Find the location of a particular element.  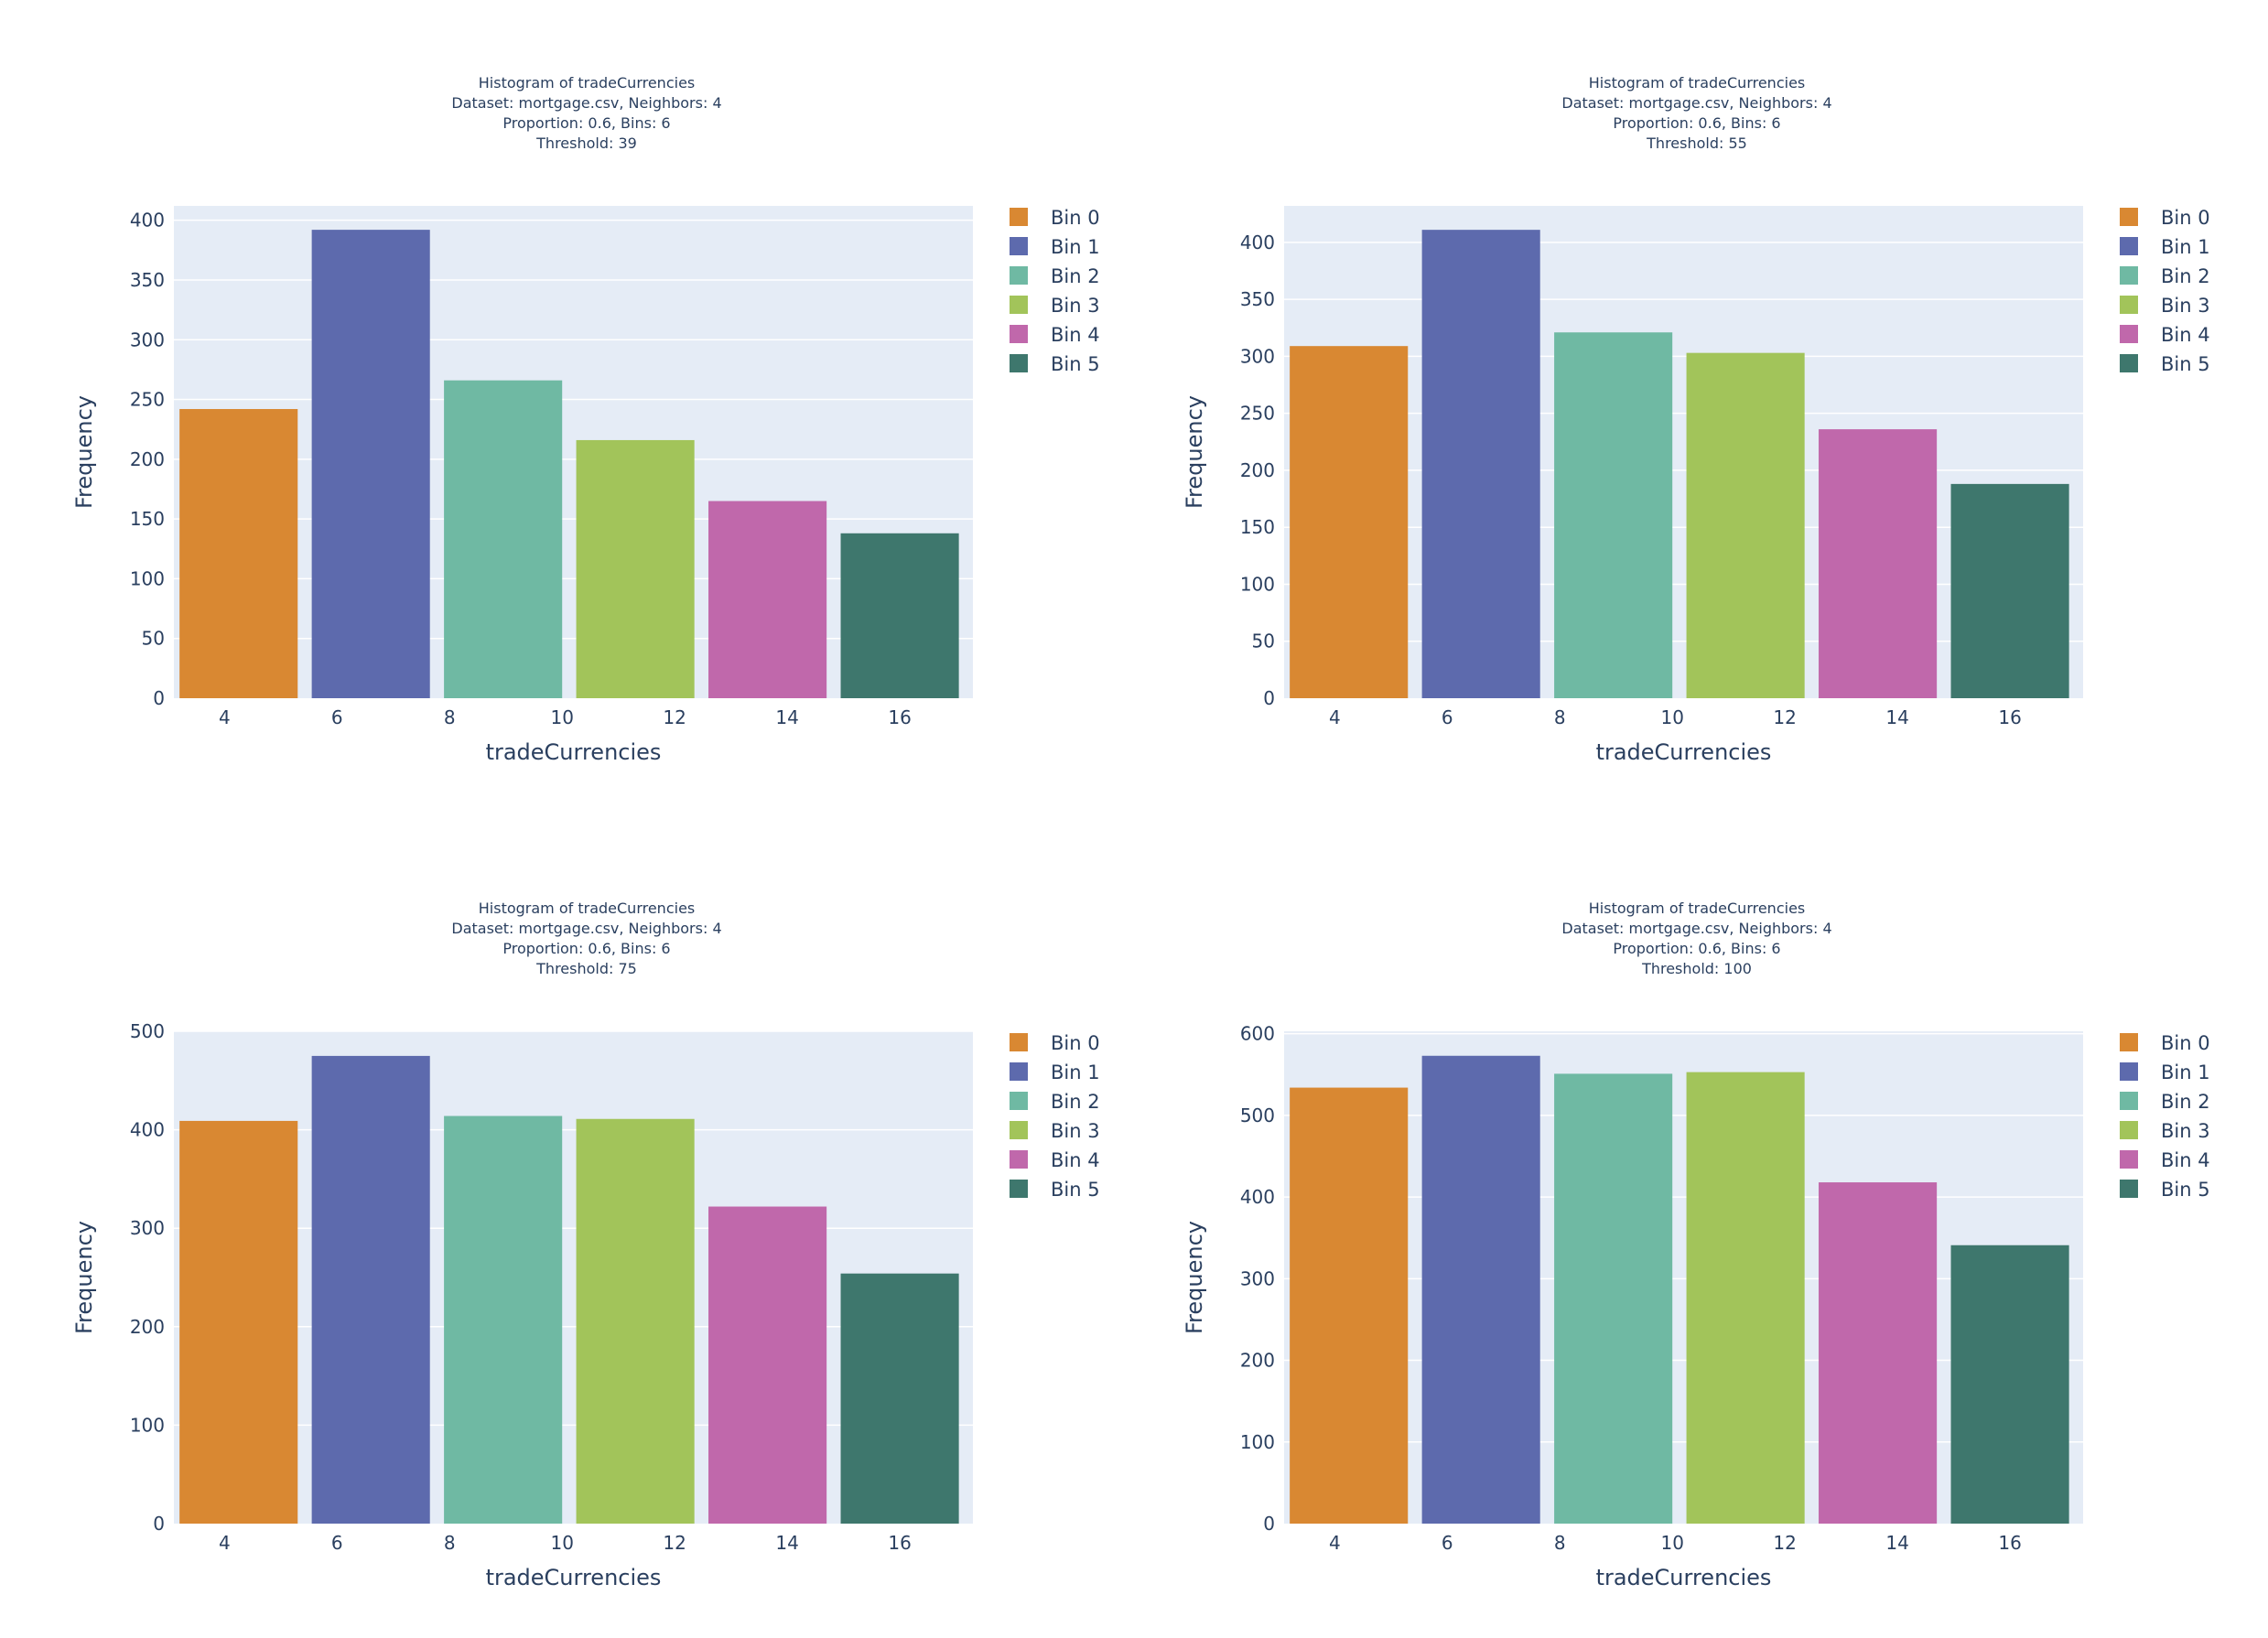

legend: Bin 0 Bin 1 Bin 2 Bin 3 Bin 4 Bin 5 is located at coordinates (1055, 1116).